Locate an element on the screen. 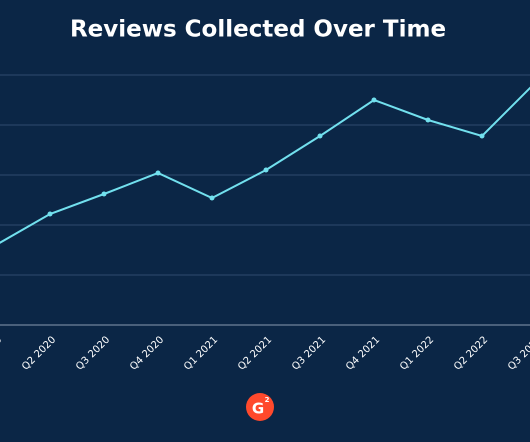 Image resolution: width=530 pixels, height=442 pixels. logo-letter: G is located at coordinates (258, 409).